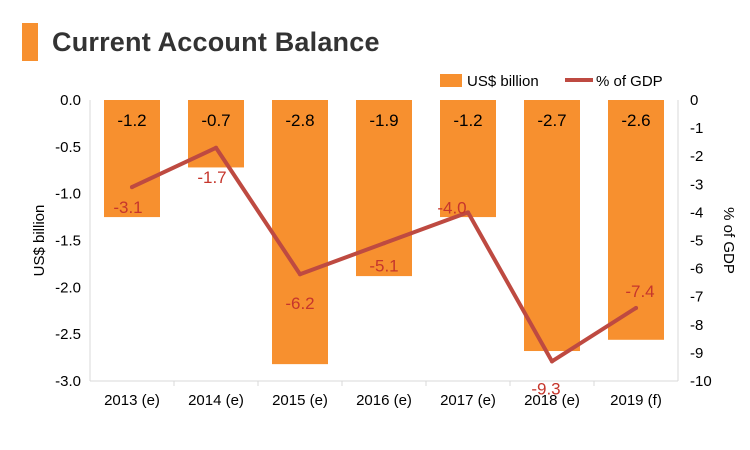 The width and height of the screenshot is (750, 450). What do you see at coordinates (451, 80) in the screenshot?
I see `legend-swatch-bar` at bounding box center [451, 80].